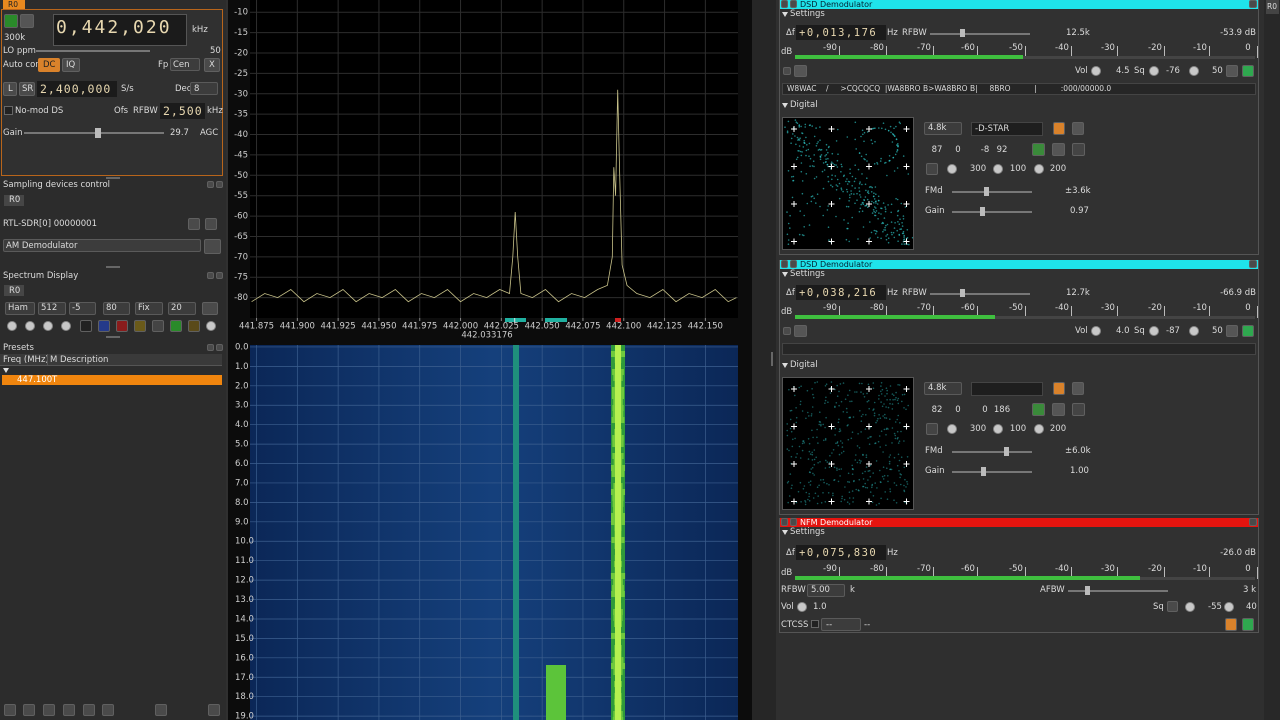 The image size is (1280, 720). Describe the element at coordinates (102, 245) in the screenshot. I see `plugin-combo` at that location.